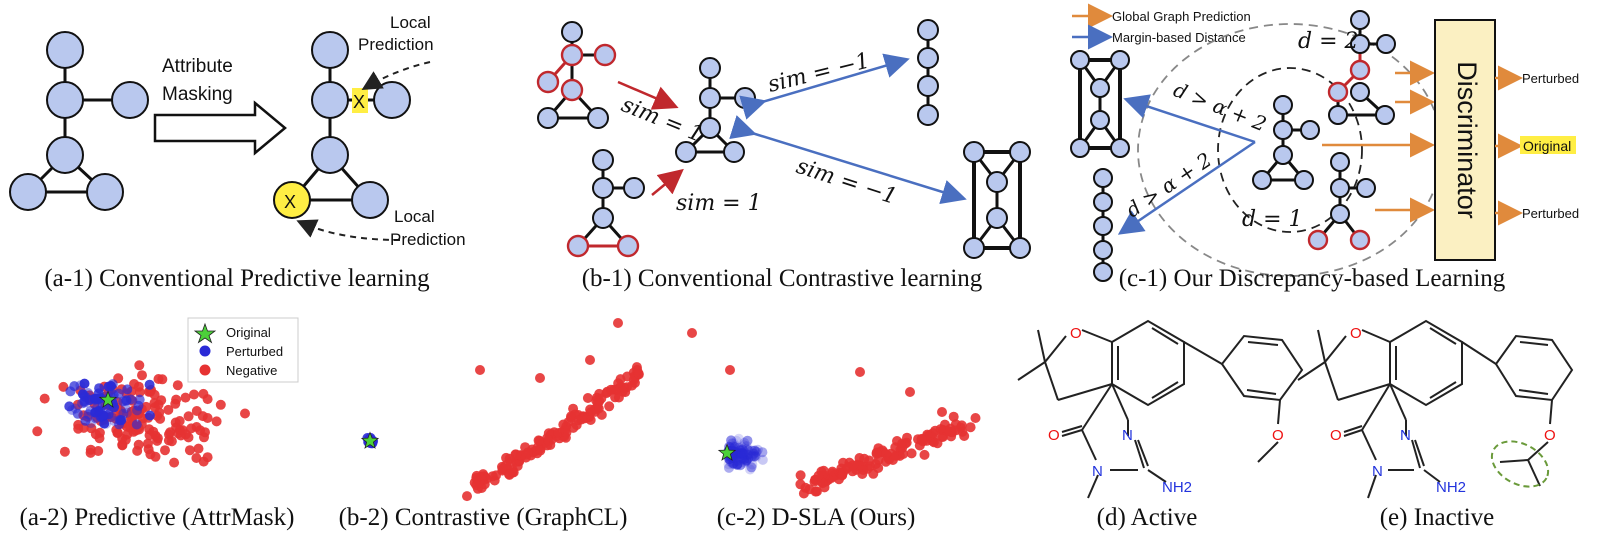 The width and height of the screenshot is (1600, 548). I want to click on molecule-active: O O N N NH2 O, so click(1160, 409).